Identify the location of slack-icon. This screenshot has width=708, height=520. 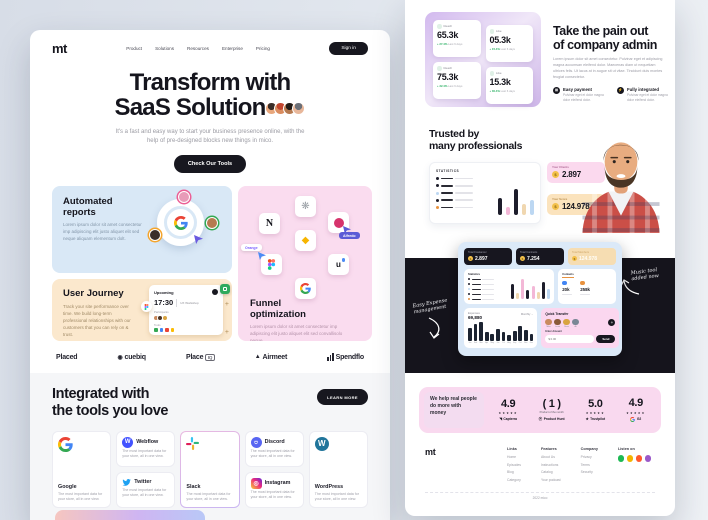
(193, 443).